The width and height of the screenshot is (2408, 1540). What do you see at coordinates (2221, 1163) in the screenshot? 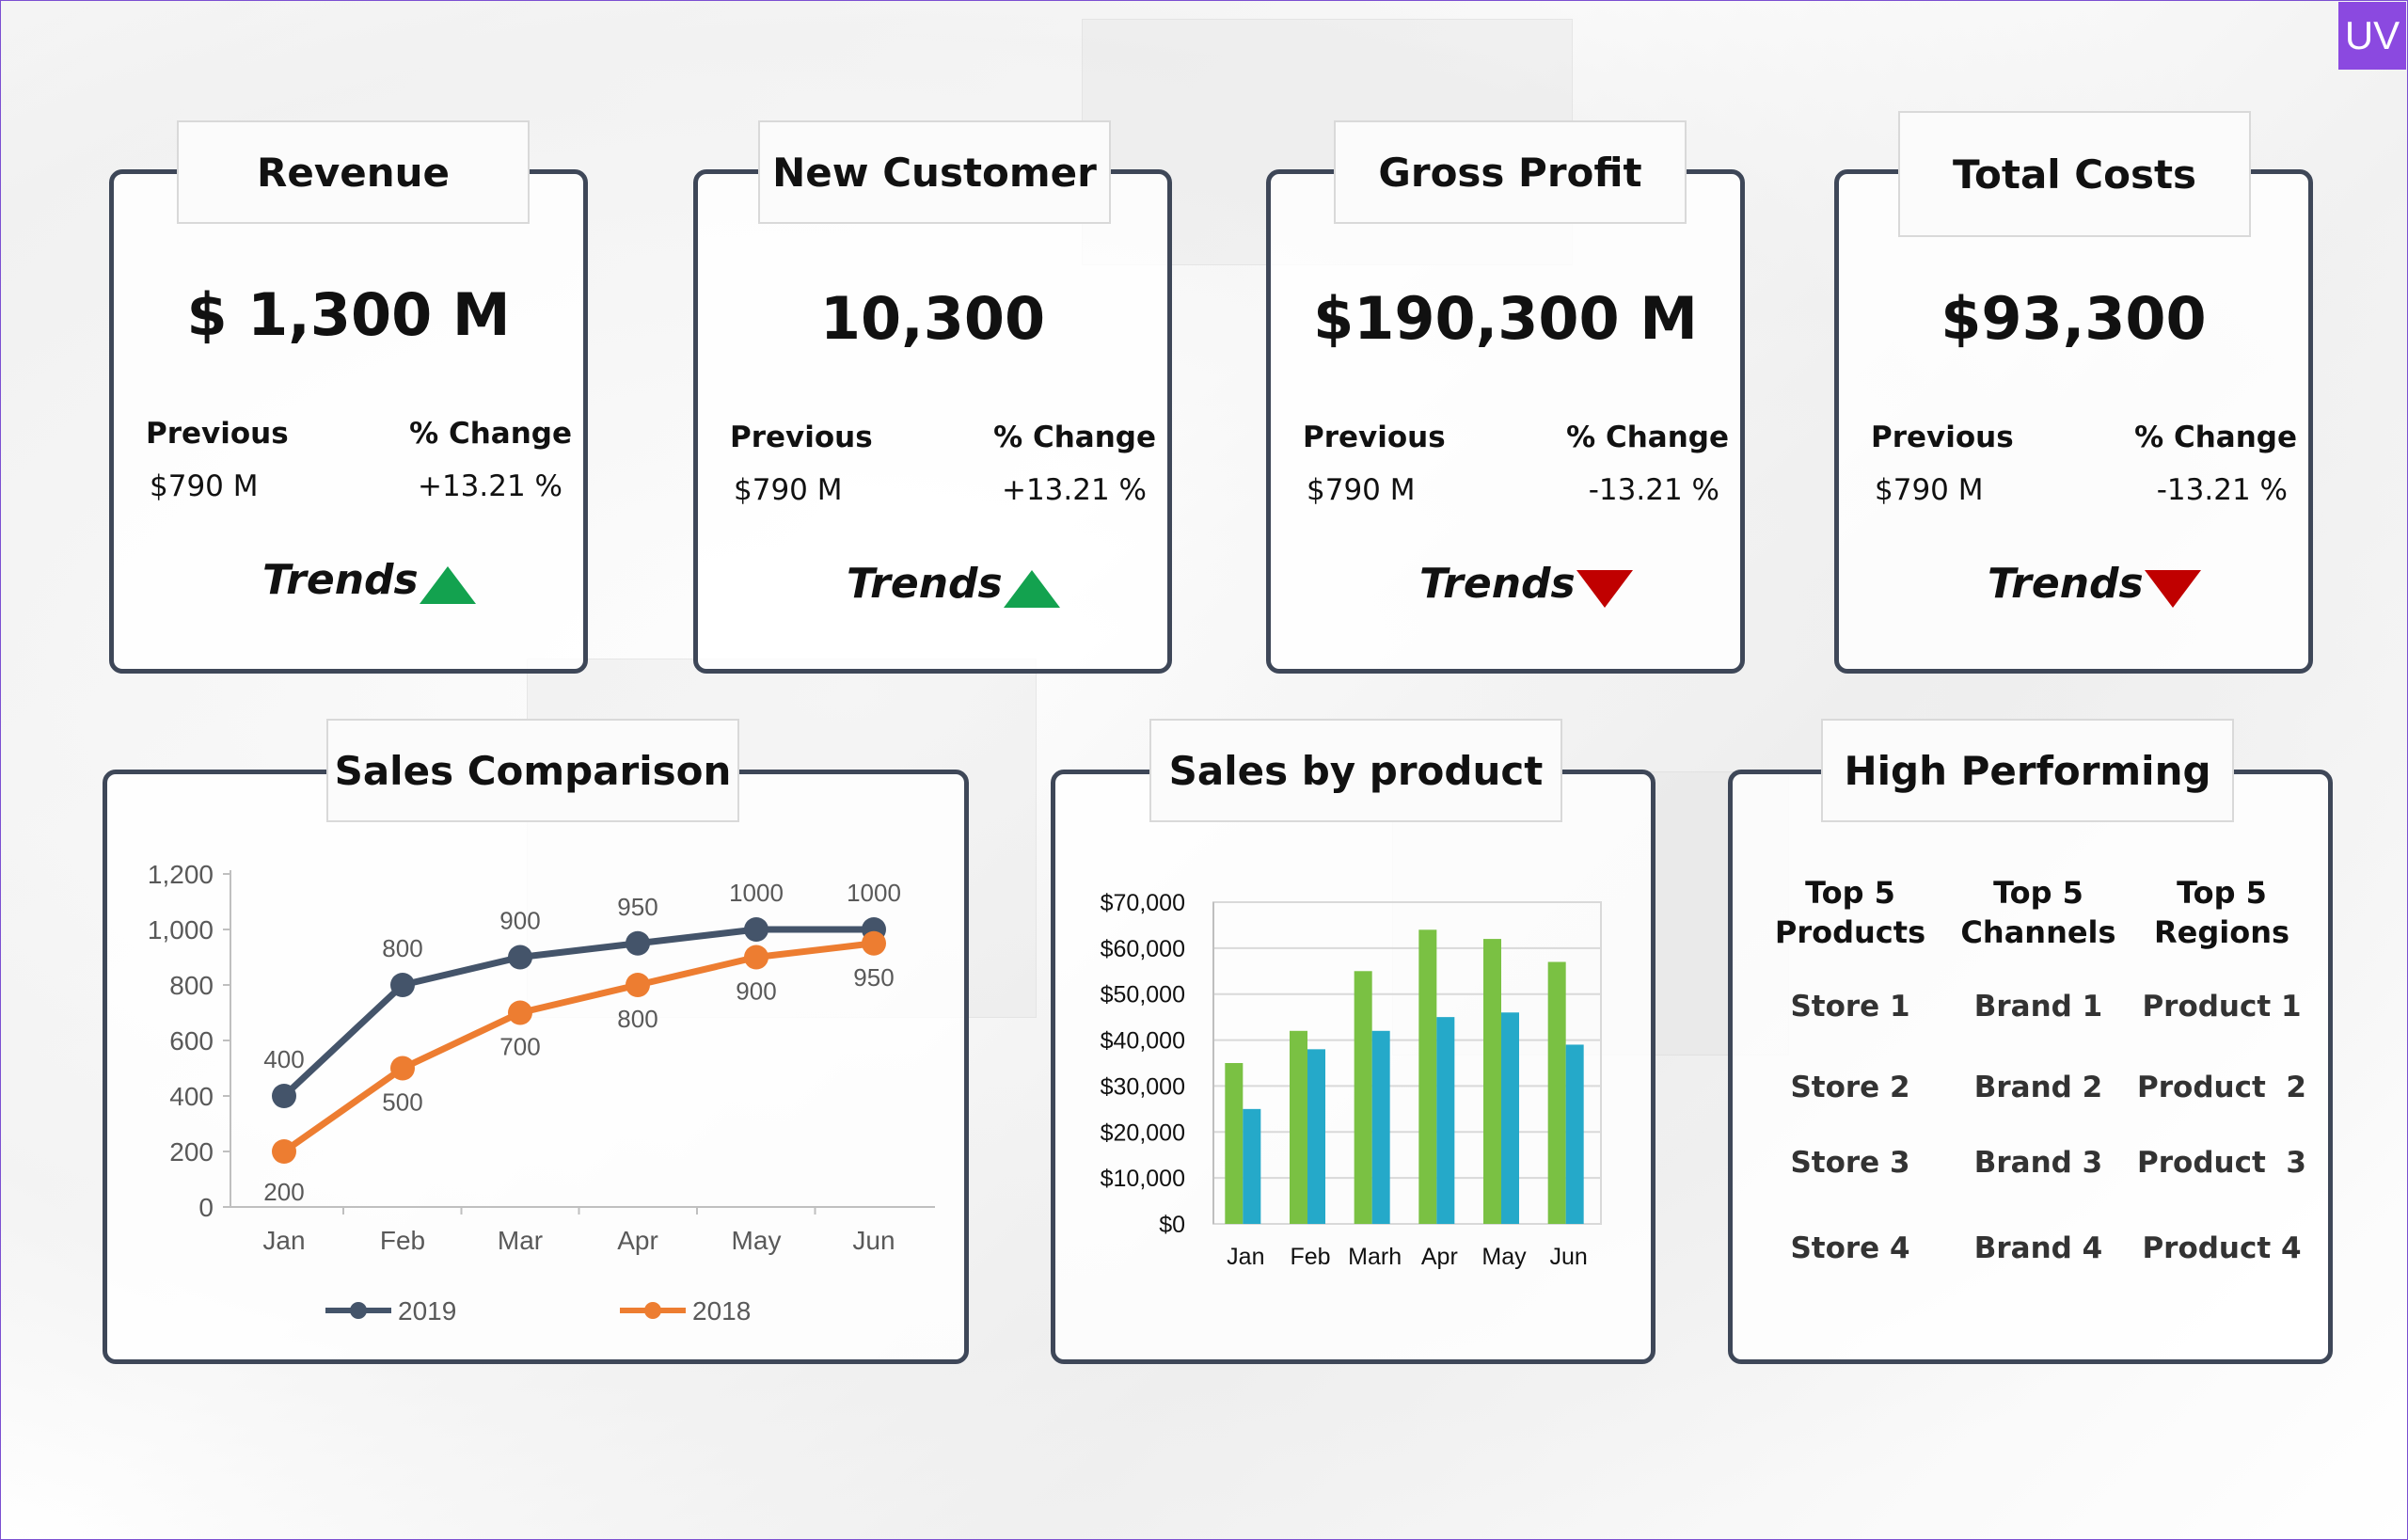
I see `list-item: Product 3` at bounding box center [2221, 1163].